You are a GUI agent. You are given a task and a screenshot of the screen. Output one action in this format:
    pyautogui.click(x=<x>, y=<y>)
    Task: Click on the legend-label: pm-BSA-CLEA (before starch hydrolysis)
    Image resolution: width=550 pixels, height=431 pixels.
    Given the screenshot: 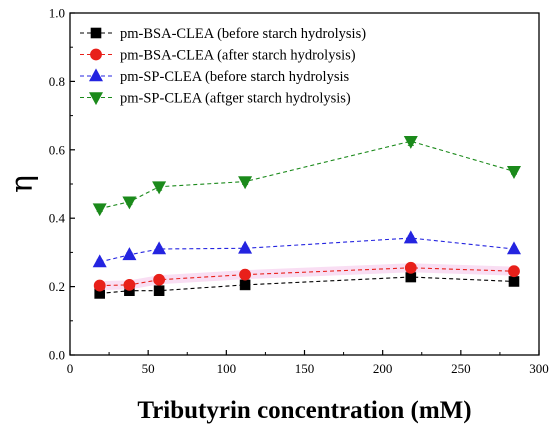 What is the action you would take?
    pyautogui.click(x=243, y=34)
    